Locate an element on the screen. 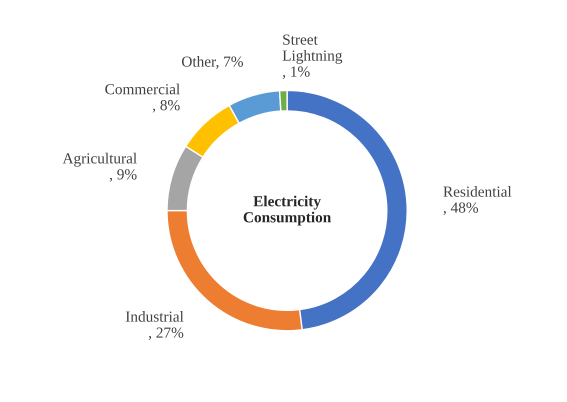  slice-label: Commercial is located at coordinates (142, 89).